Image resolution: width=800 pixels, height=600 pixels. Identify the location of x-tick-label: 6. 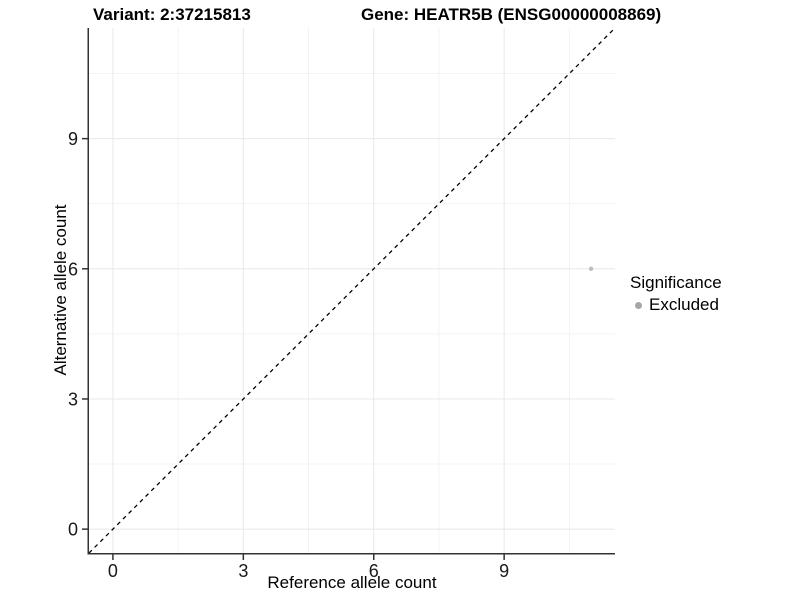
(374, 571).